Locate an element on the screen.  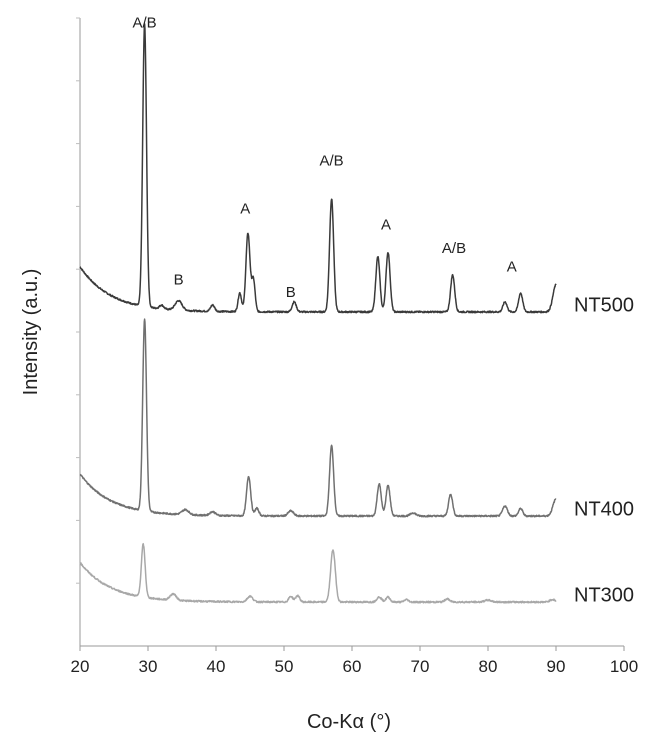
series-label-nt400: NT400 is located at coordinates (604, 509).